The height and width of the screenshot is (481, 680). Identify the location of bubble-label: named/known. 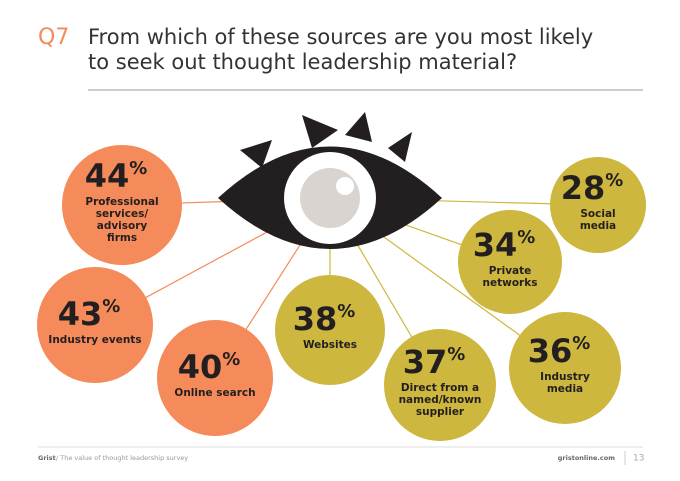
(440, 400).